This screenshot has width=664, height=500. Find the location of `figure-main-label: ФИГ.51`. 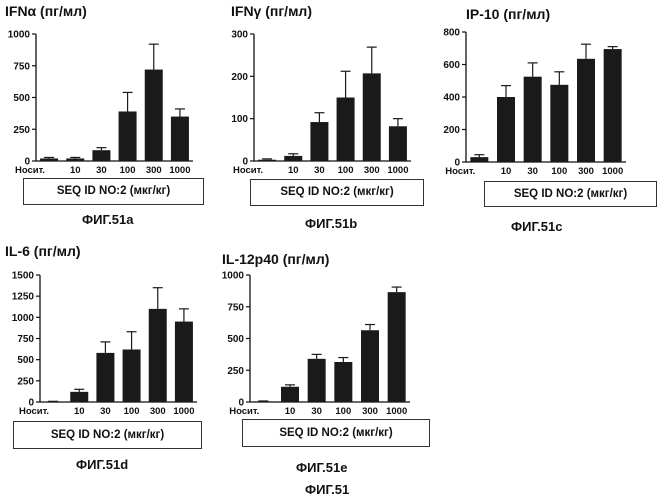

figure-main-label: ФИГ.51 is located at coordinates (327, 489).